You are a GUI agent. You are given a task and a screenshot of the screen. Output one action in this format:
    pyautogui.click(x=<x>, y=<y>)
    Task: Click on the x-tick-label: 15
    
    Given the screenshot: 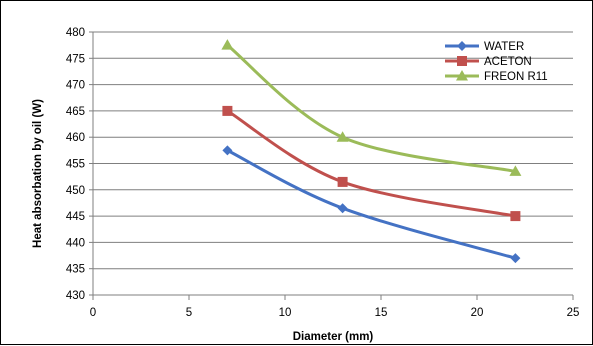 What is the action you would take?
    pyautogui.click(x=381, y=313)
    